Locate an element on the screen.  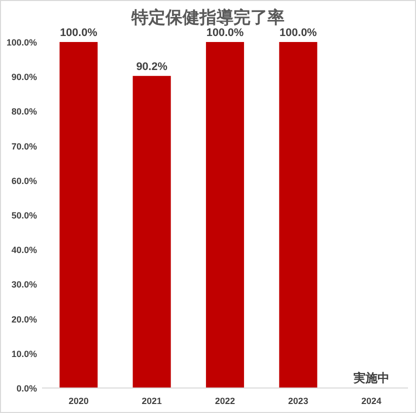
x-tick-label: 2022 is located at coordinates (225, 401).